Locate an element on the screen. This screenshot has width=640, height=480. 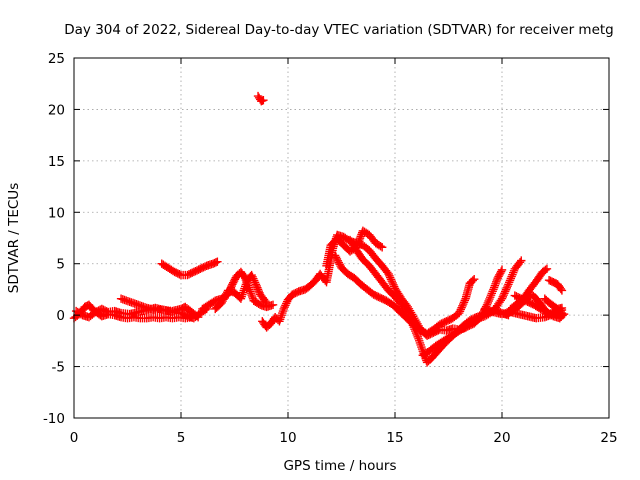
data-series-arc-s is located at coordinates (553, 304).